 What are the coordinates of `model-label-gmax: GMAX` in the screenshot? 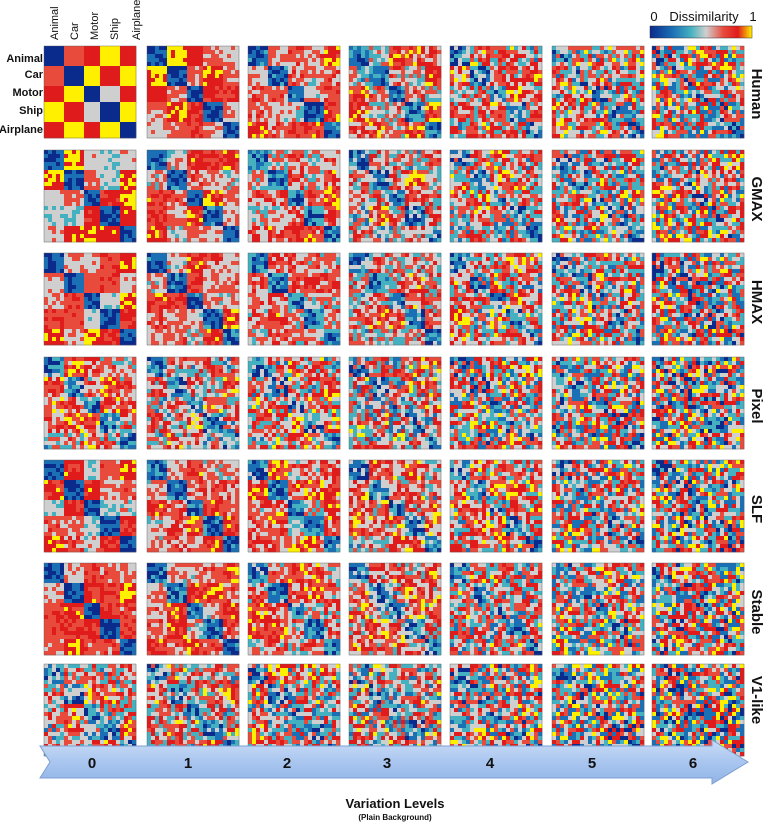 It's located at (756, 199).